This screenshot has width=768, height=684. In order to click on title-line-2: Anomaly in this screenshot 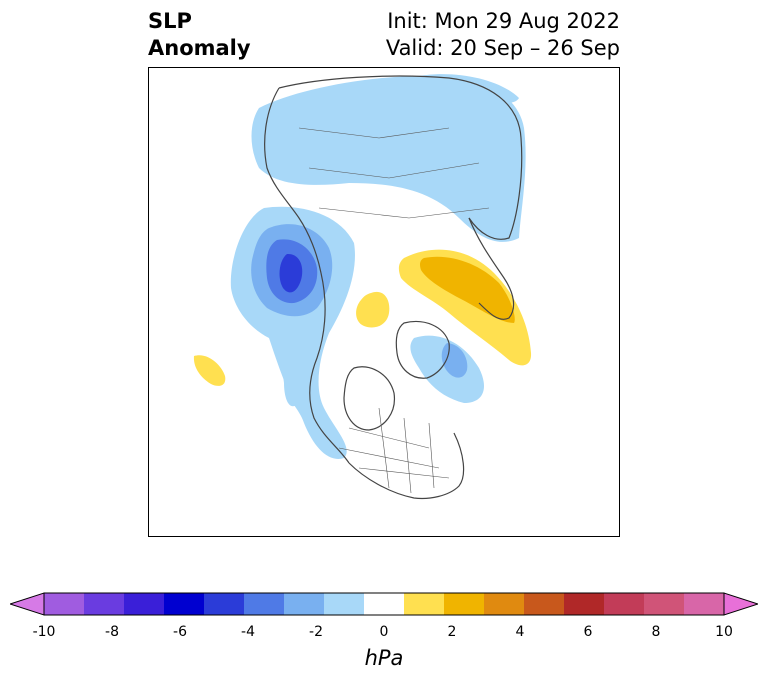, I will do `click(199, 48)`.